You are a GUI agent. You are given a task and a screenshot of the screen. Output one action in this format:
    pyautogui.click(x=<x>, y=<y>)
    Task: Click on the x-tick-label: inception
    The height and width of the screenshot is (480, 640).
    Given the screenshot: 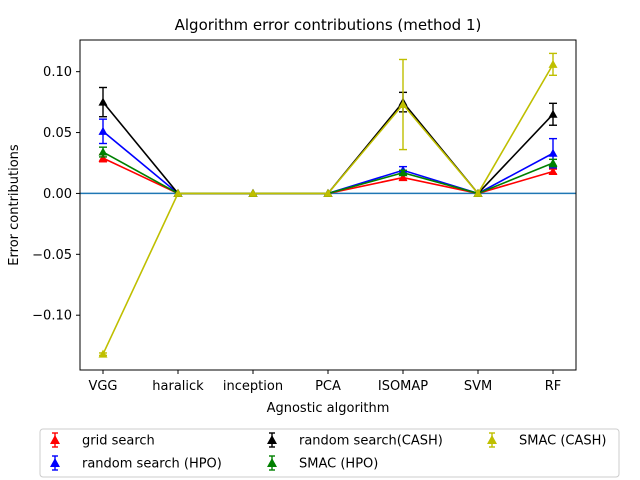 What is the action you would take?
    pyautogui.click(x=253, y=386)
    